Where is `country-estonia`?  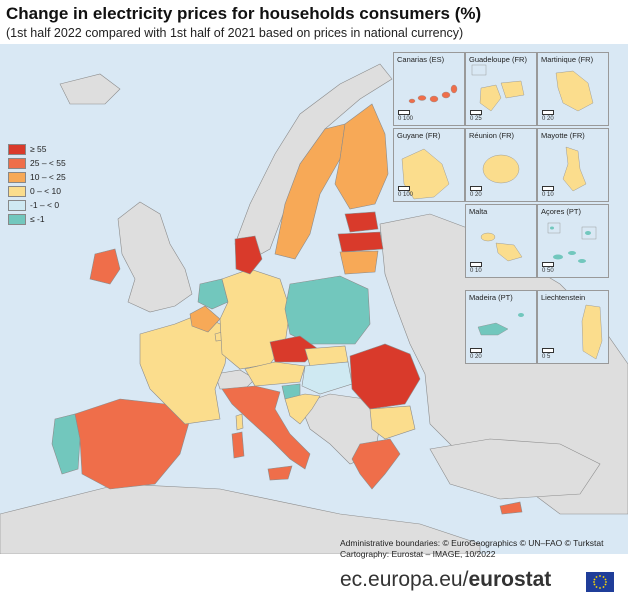 country-estonia is located at coordinates (361, 222).